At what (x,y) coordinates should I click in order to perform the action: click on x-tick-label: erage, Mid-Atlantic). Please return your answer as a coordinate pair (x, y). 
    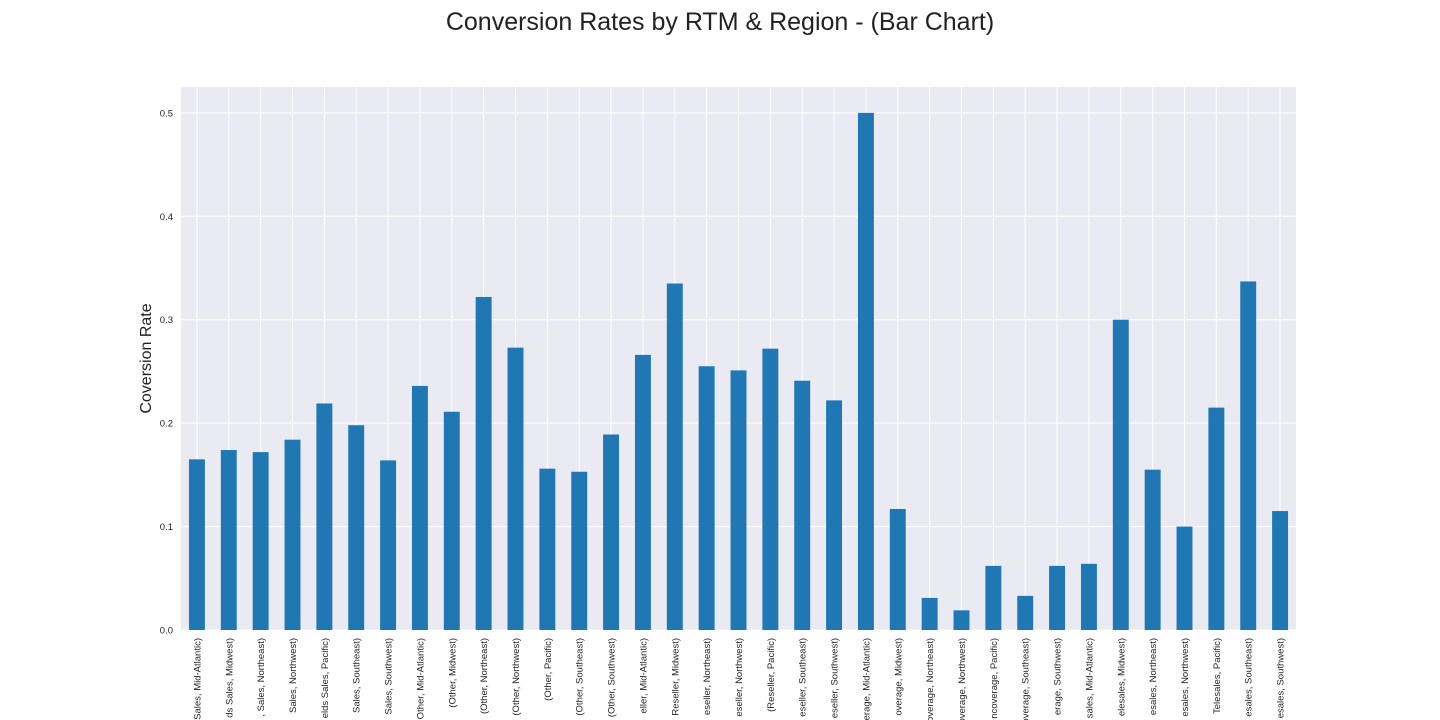
    Looking at the image, I should click on (866, 679).